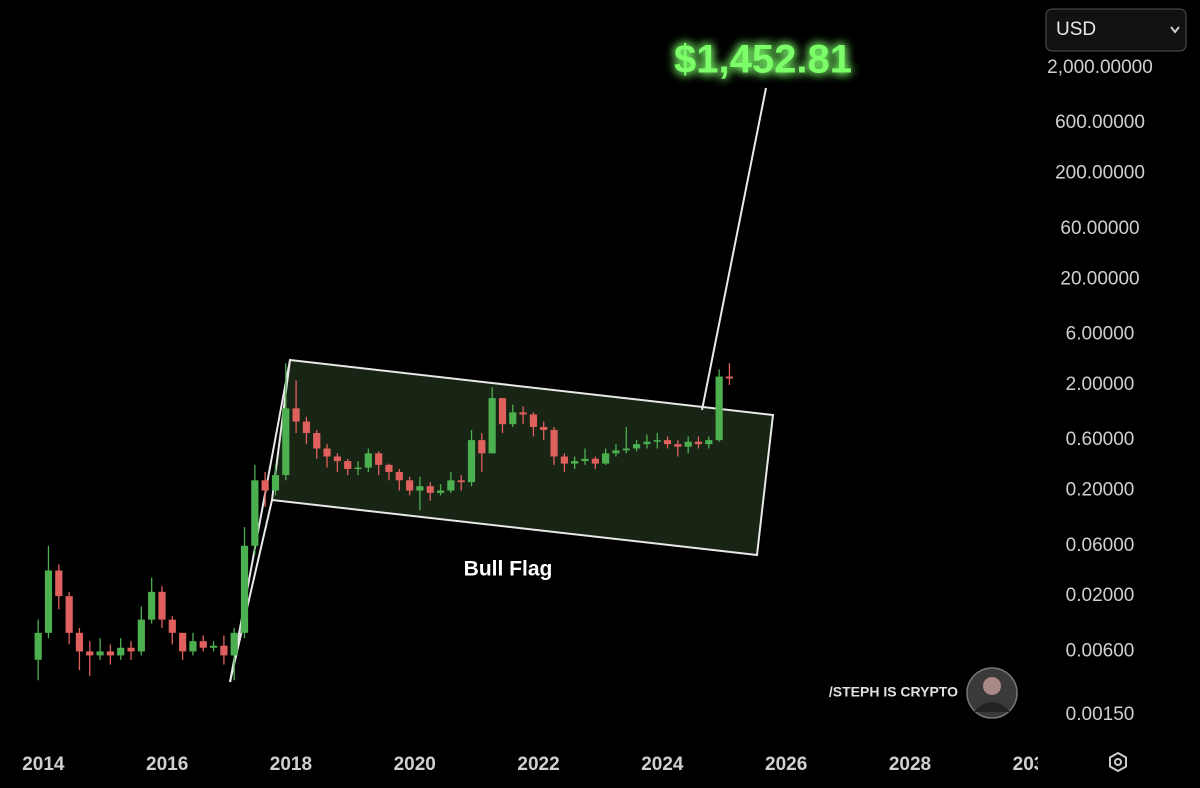  Describe the element at coordinates (1100, 67) in the screenshot. I see `y-tick-label: 2,000.00000` at that location.